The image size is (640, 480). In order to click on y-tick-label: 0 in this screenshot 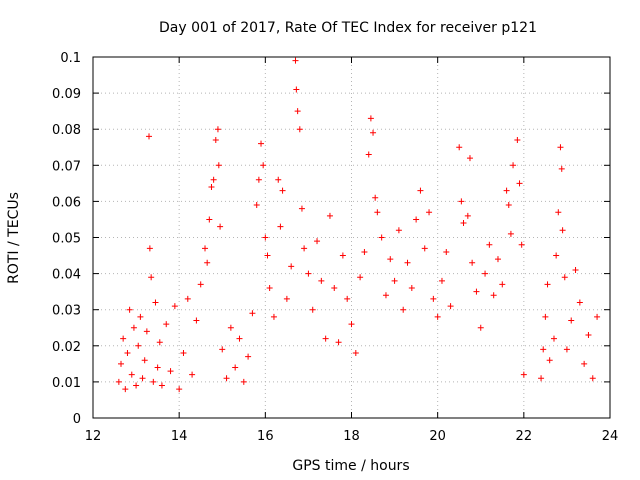, I will do `click(77, 419)`.